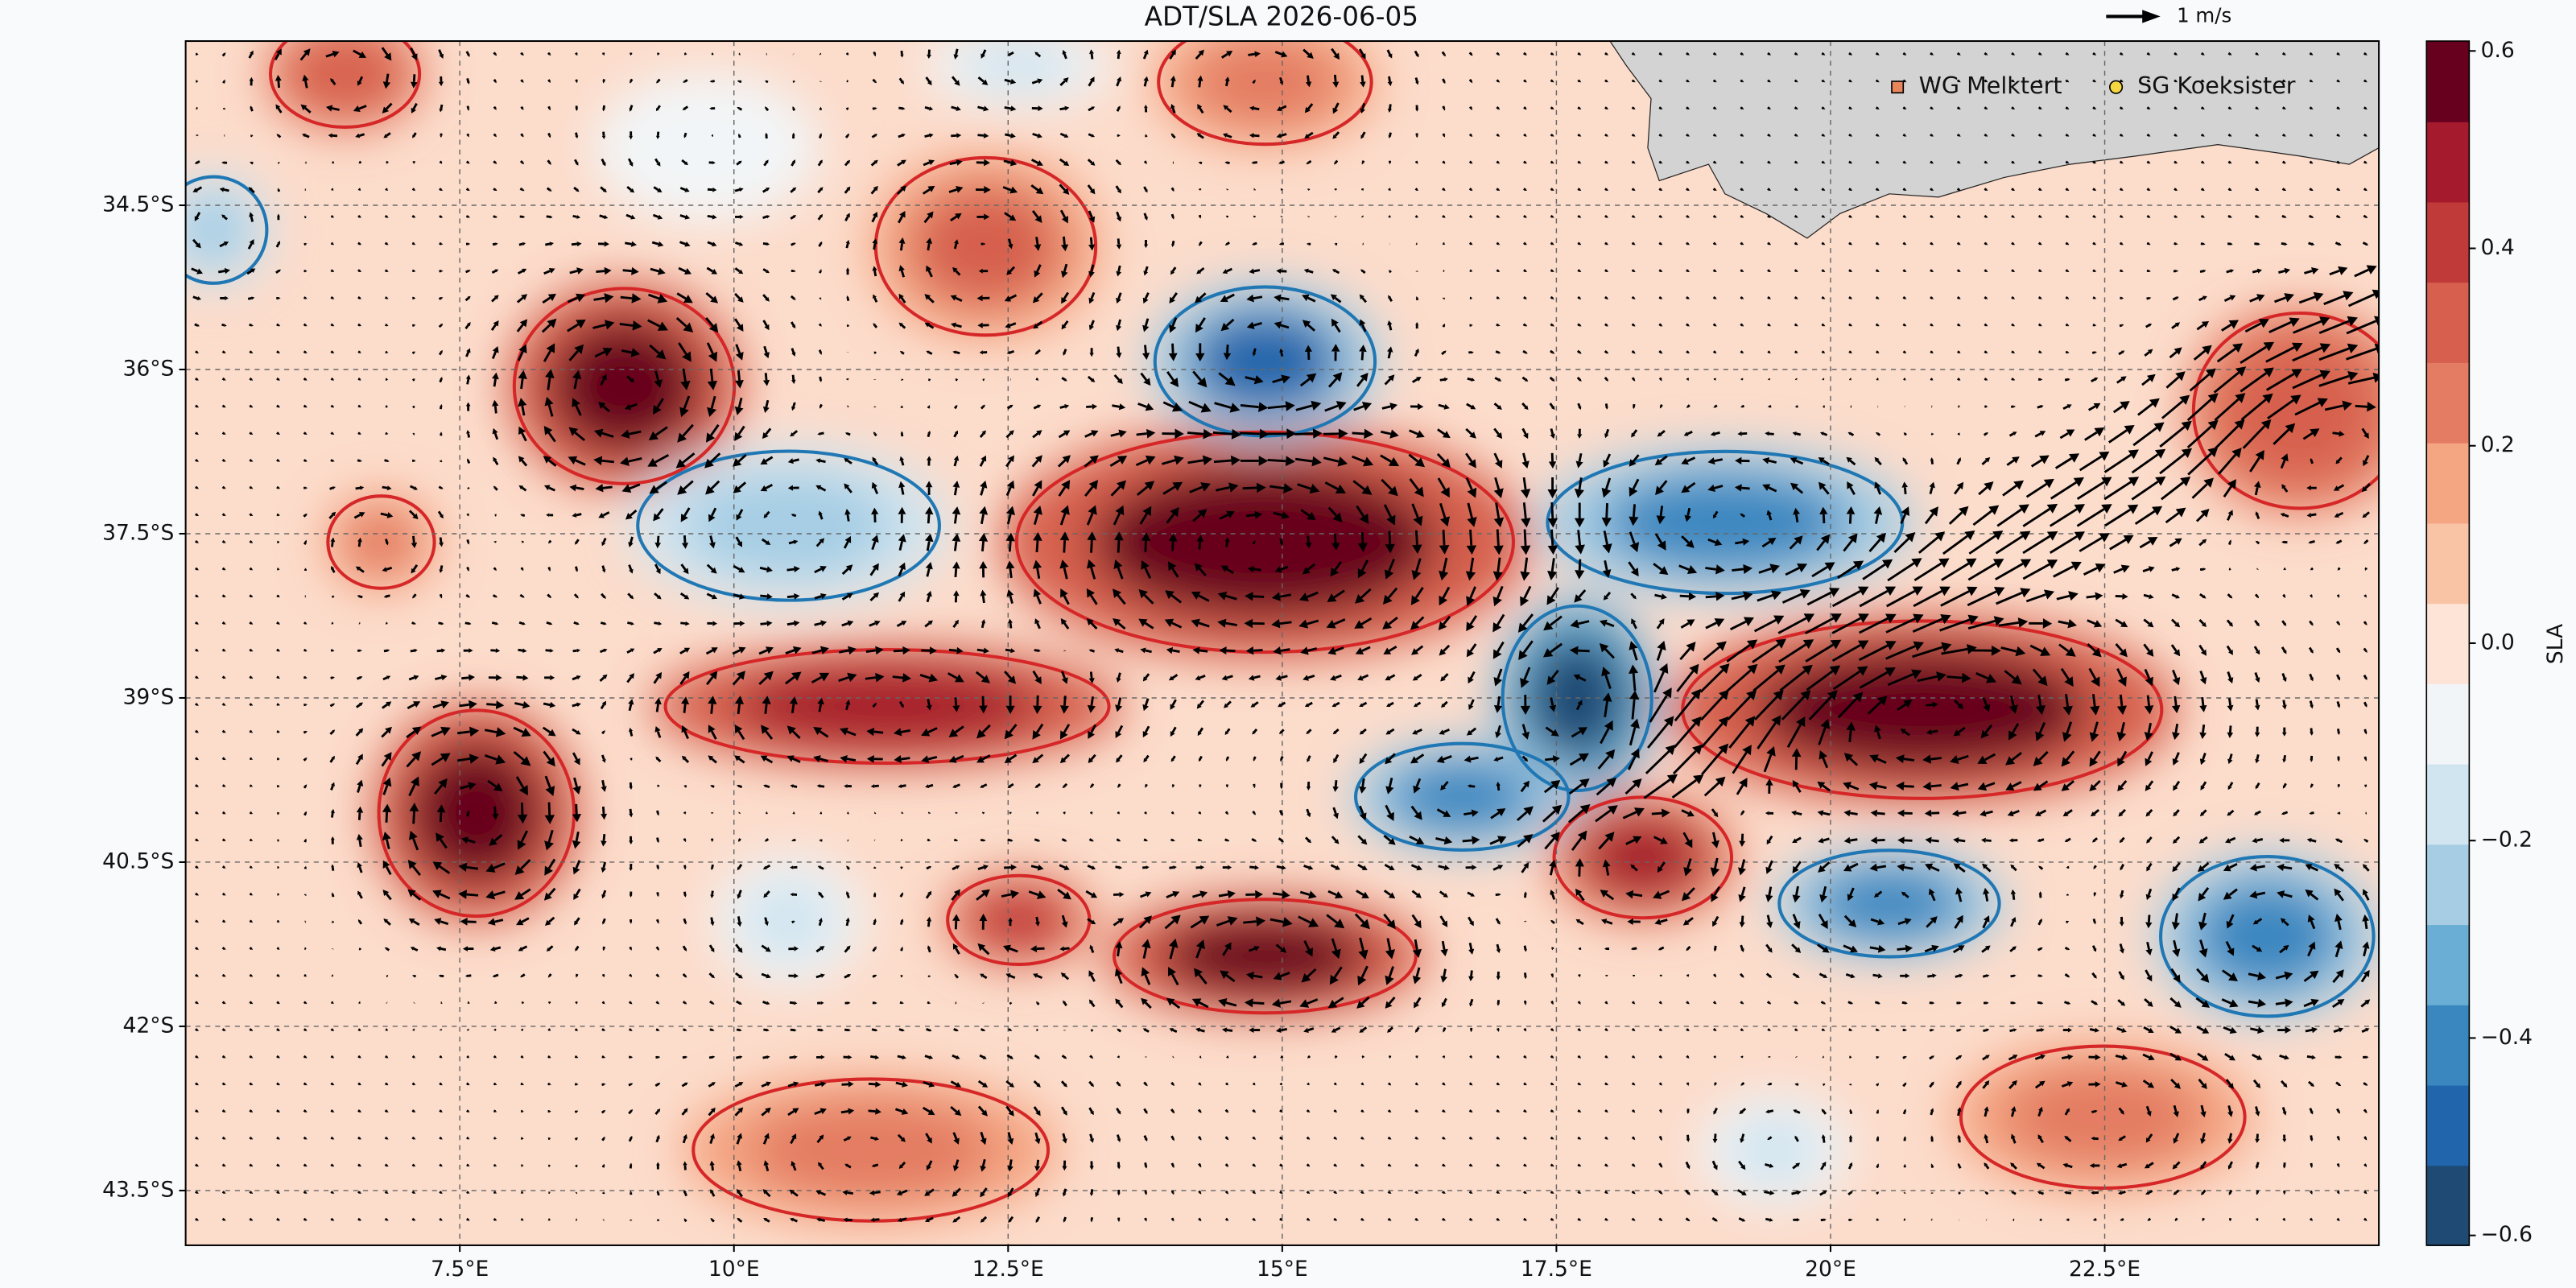 The image size is (2576, 1288). What do you see at coordinates (1008, 1269) in the screenshot?
I see `x-tick-label: 12.5°E` at bounding box center [1008, 1269].